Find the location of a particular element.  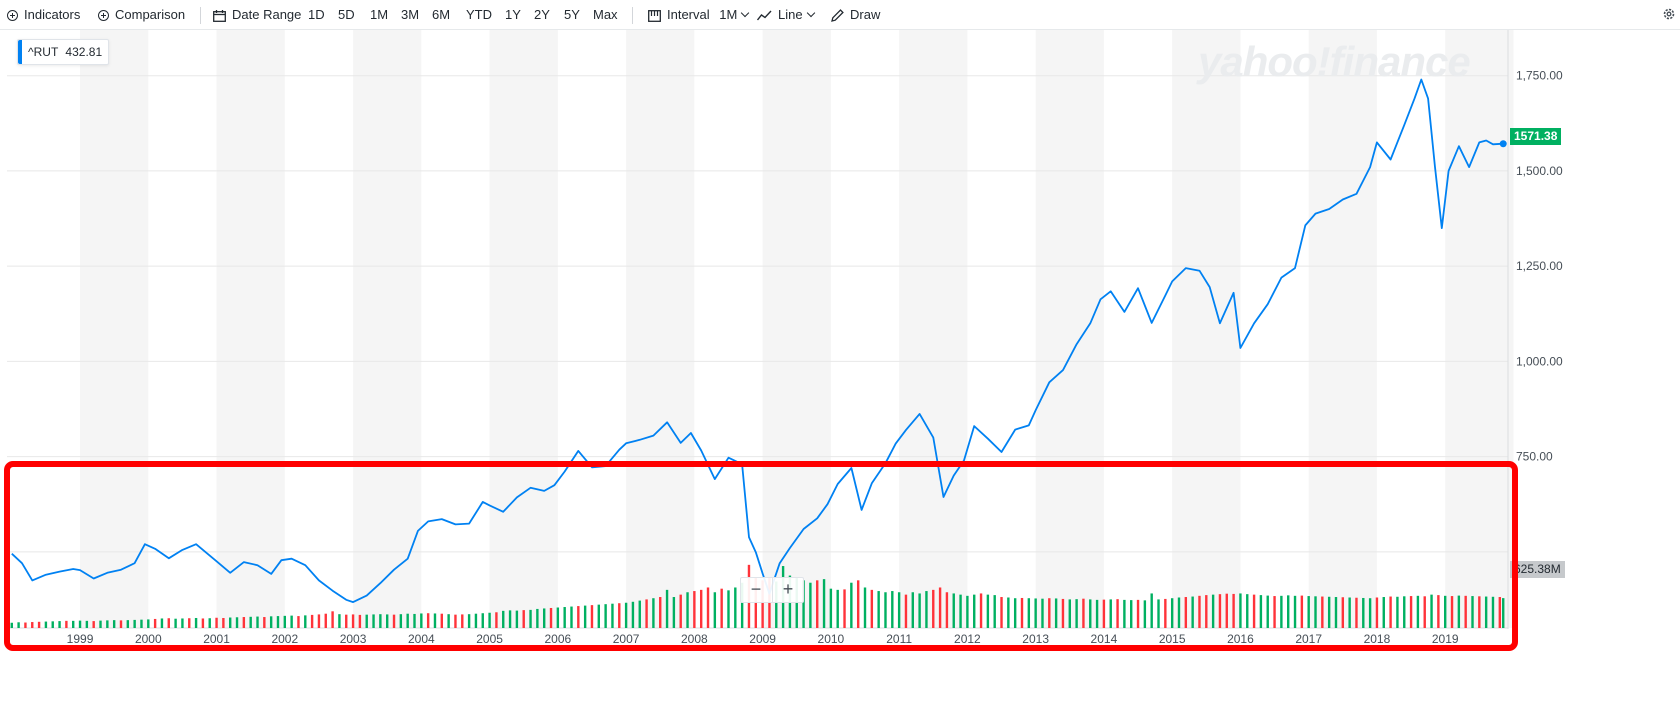

yahoo-finance-watermark: yahoo!finance is located at coordinates (1334, 61).